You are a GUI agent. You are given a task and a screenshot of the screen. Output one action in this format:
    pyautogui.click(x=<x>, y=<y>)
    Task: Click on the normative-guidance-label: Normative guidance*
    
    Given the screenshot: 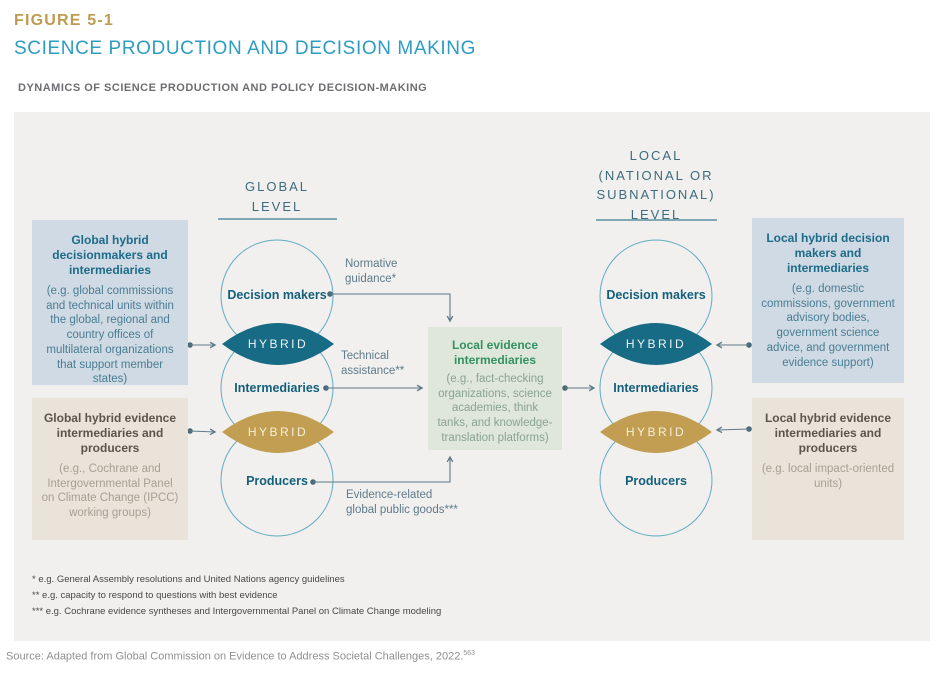 What is the action you would take?
    pyautogui.click(x=371, y=272)
    